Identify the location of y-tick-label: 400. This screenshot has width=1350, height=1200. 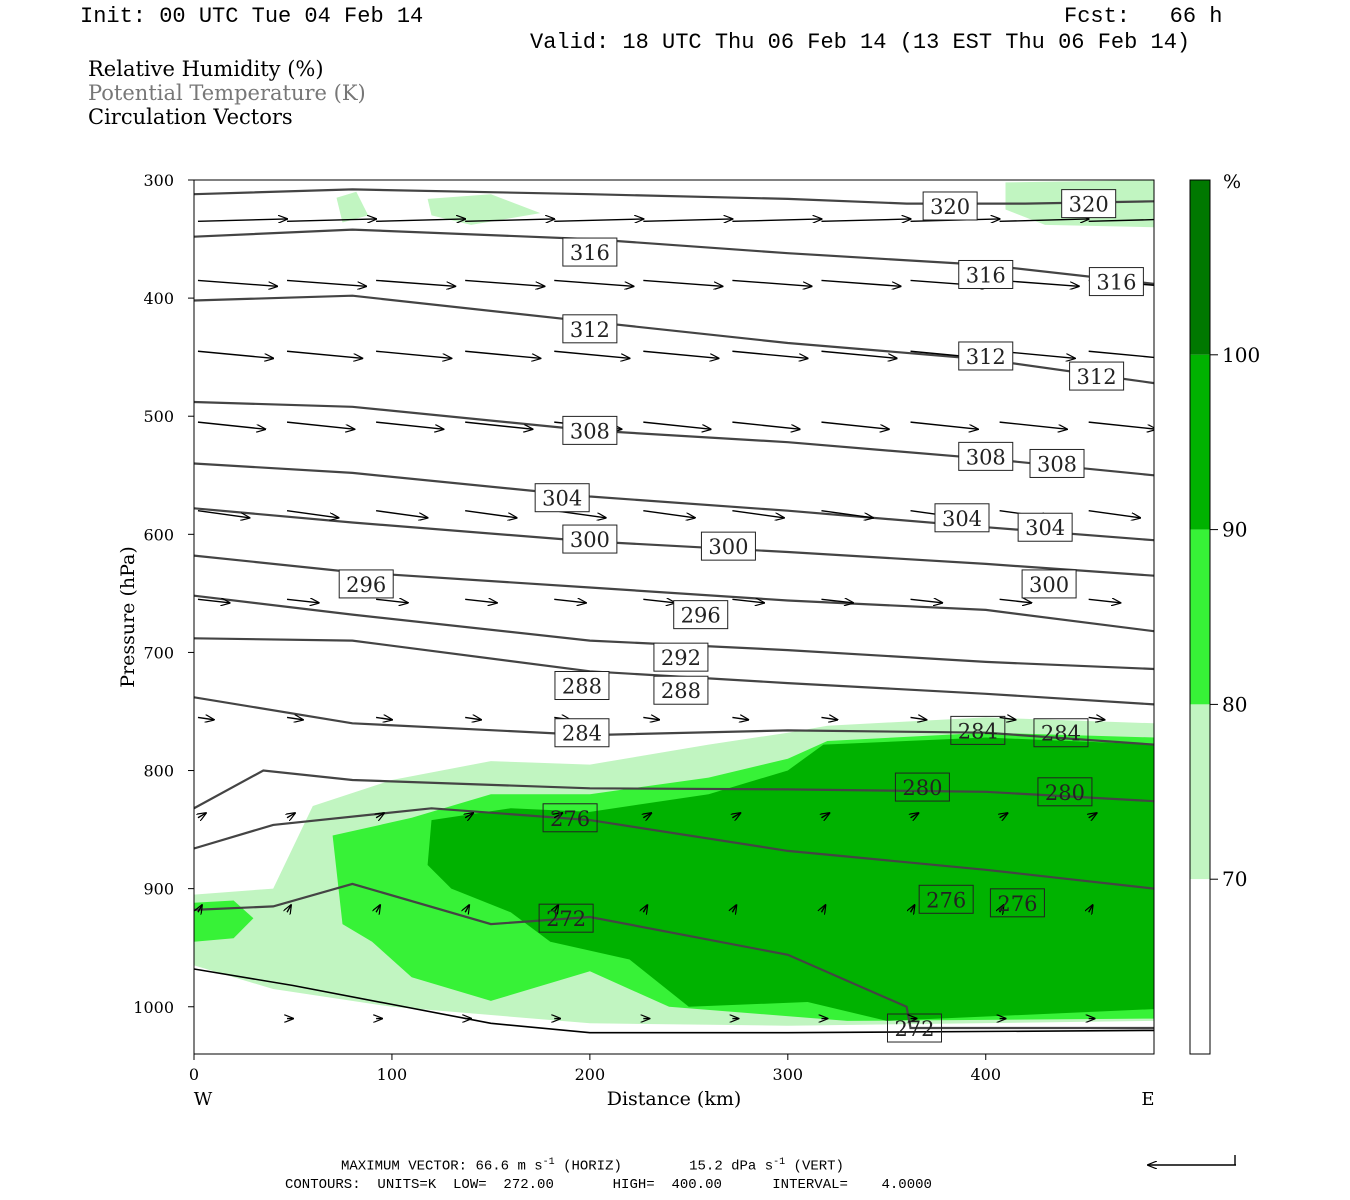
(158, 298).